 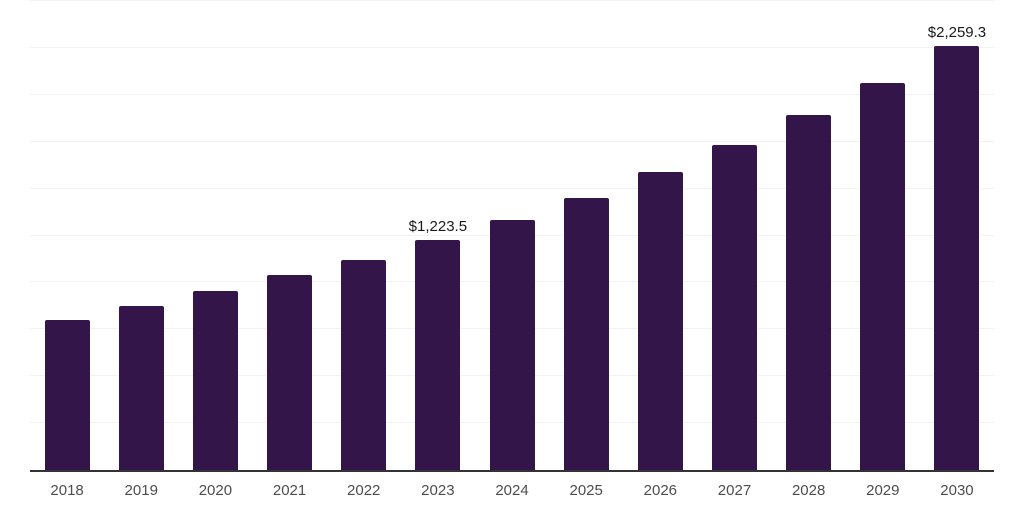 I want to click on bar-slot-2030: $2,259.3, so click(x=957, y=235).